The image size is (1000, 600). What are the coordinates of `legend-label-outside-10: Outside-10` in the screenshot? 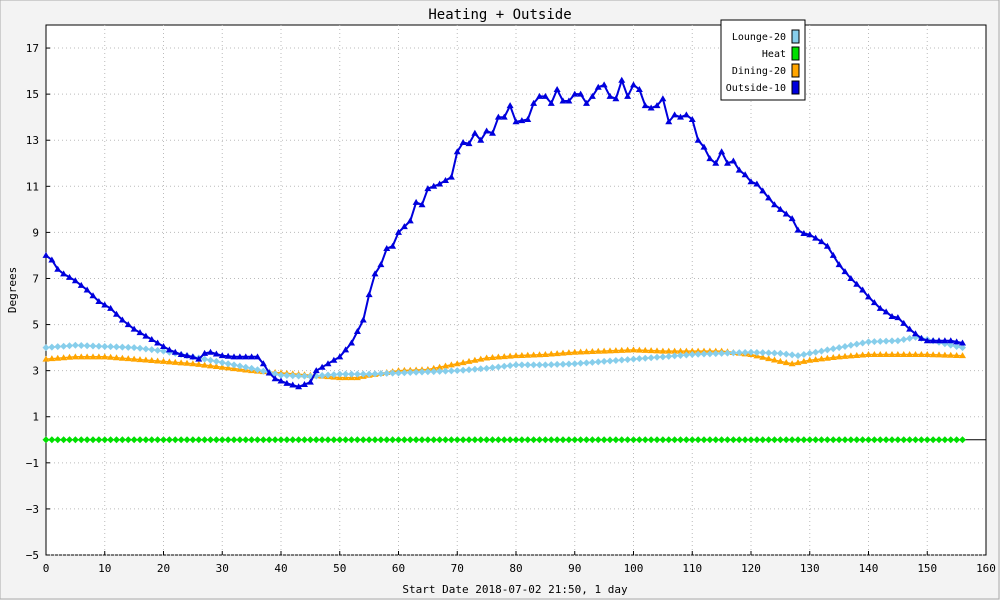 It's located at (756, 88).